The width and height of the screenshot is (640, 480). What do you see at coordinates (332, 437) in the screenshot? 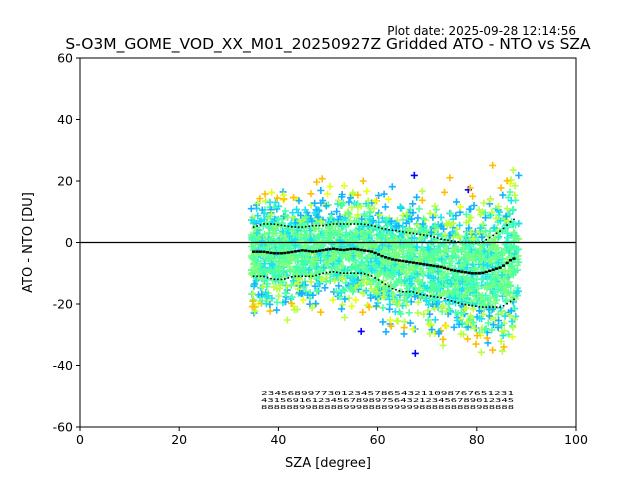
I see `x-axis-ticks: 0 20 40 60 80 100` at bounding box center [332, 437].